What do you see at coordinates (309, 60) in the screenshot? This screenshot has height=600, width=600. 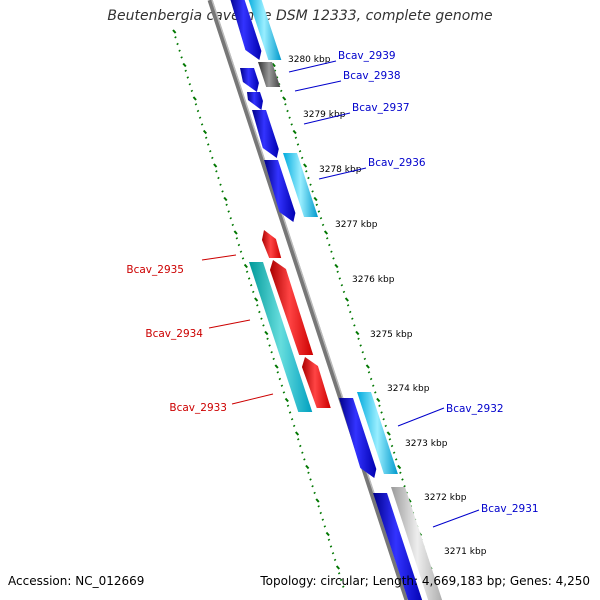 I see `kbp-label: 3280 kbp` at bounding box center [309, 60].